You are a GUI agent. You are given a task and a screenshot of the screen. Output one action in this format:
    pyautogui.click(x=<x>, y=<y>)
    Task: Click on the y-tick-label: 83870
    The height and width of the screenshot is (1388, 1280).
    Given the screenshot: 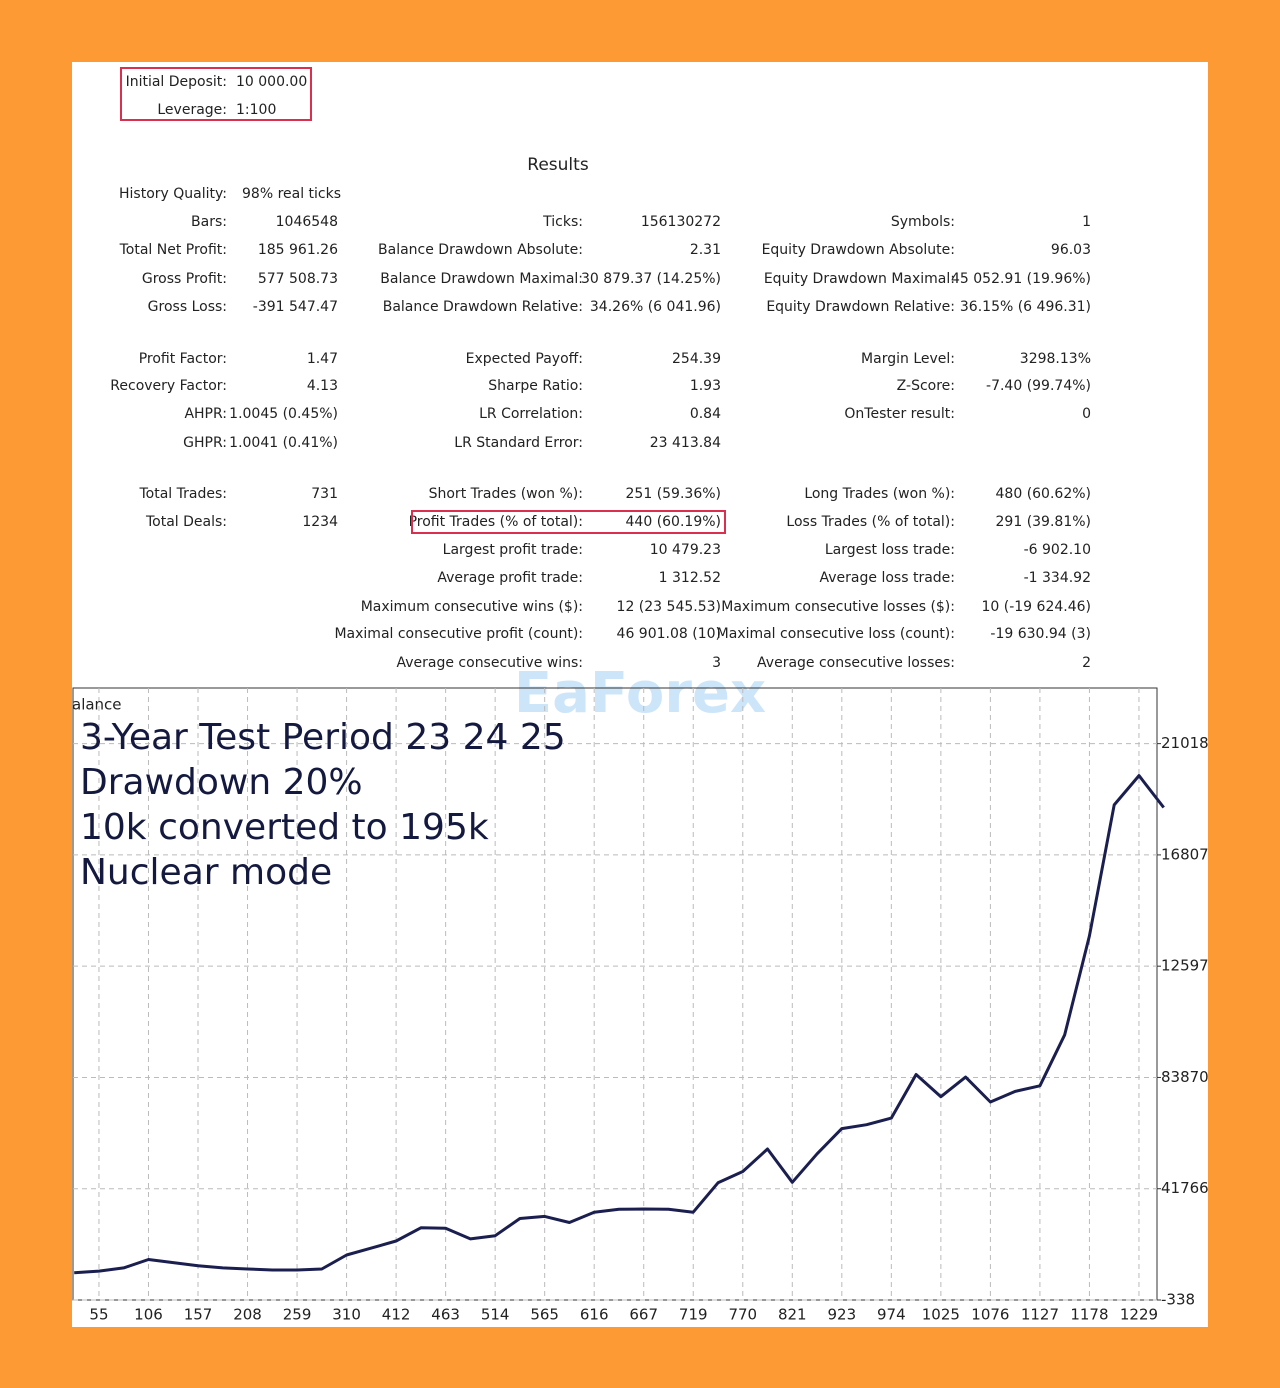 What is the action you would take?
    pyautogui.click(x=1185, y=1077)
    